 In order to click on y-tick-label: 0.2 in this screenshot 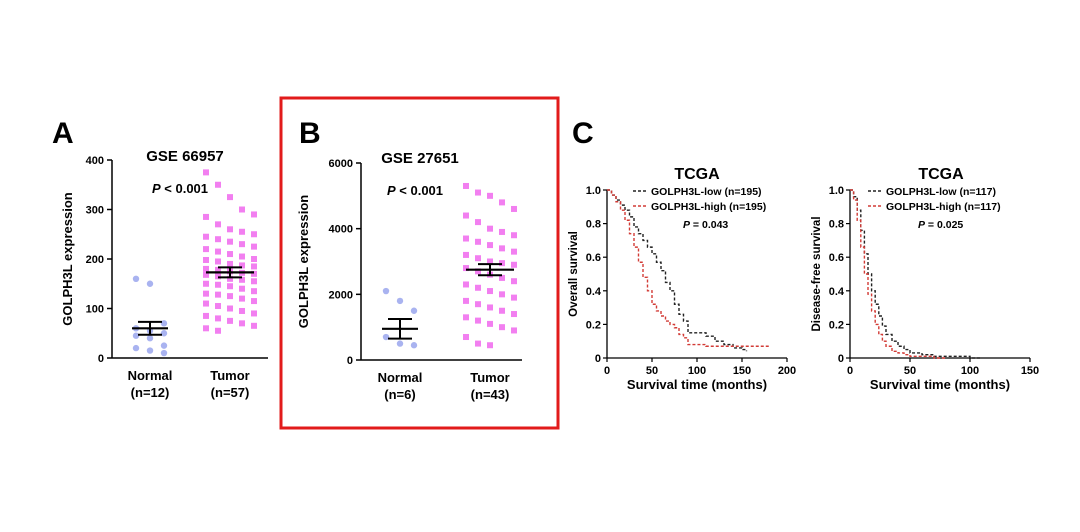, I will do `click(836, 325)`.